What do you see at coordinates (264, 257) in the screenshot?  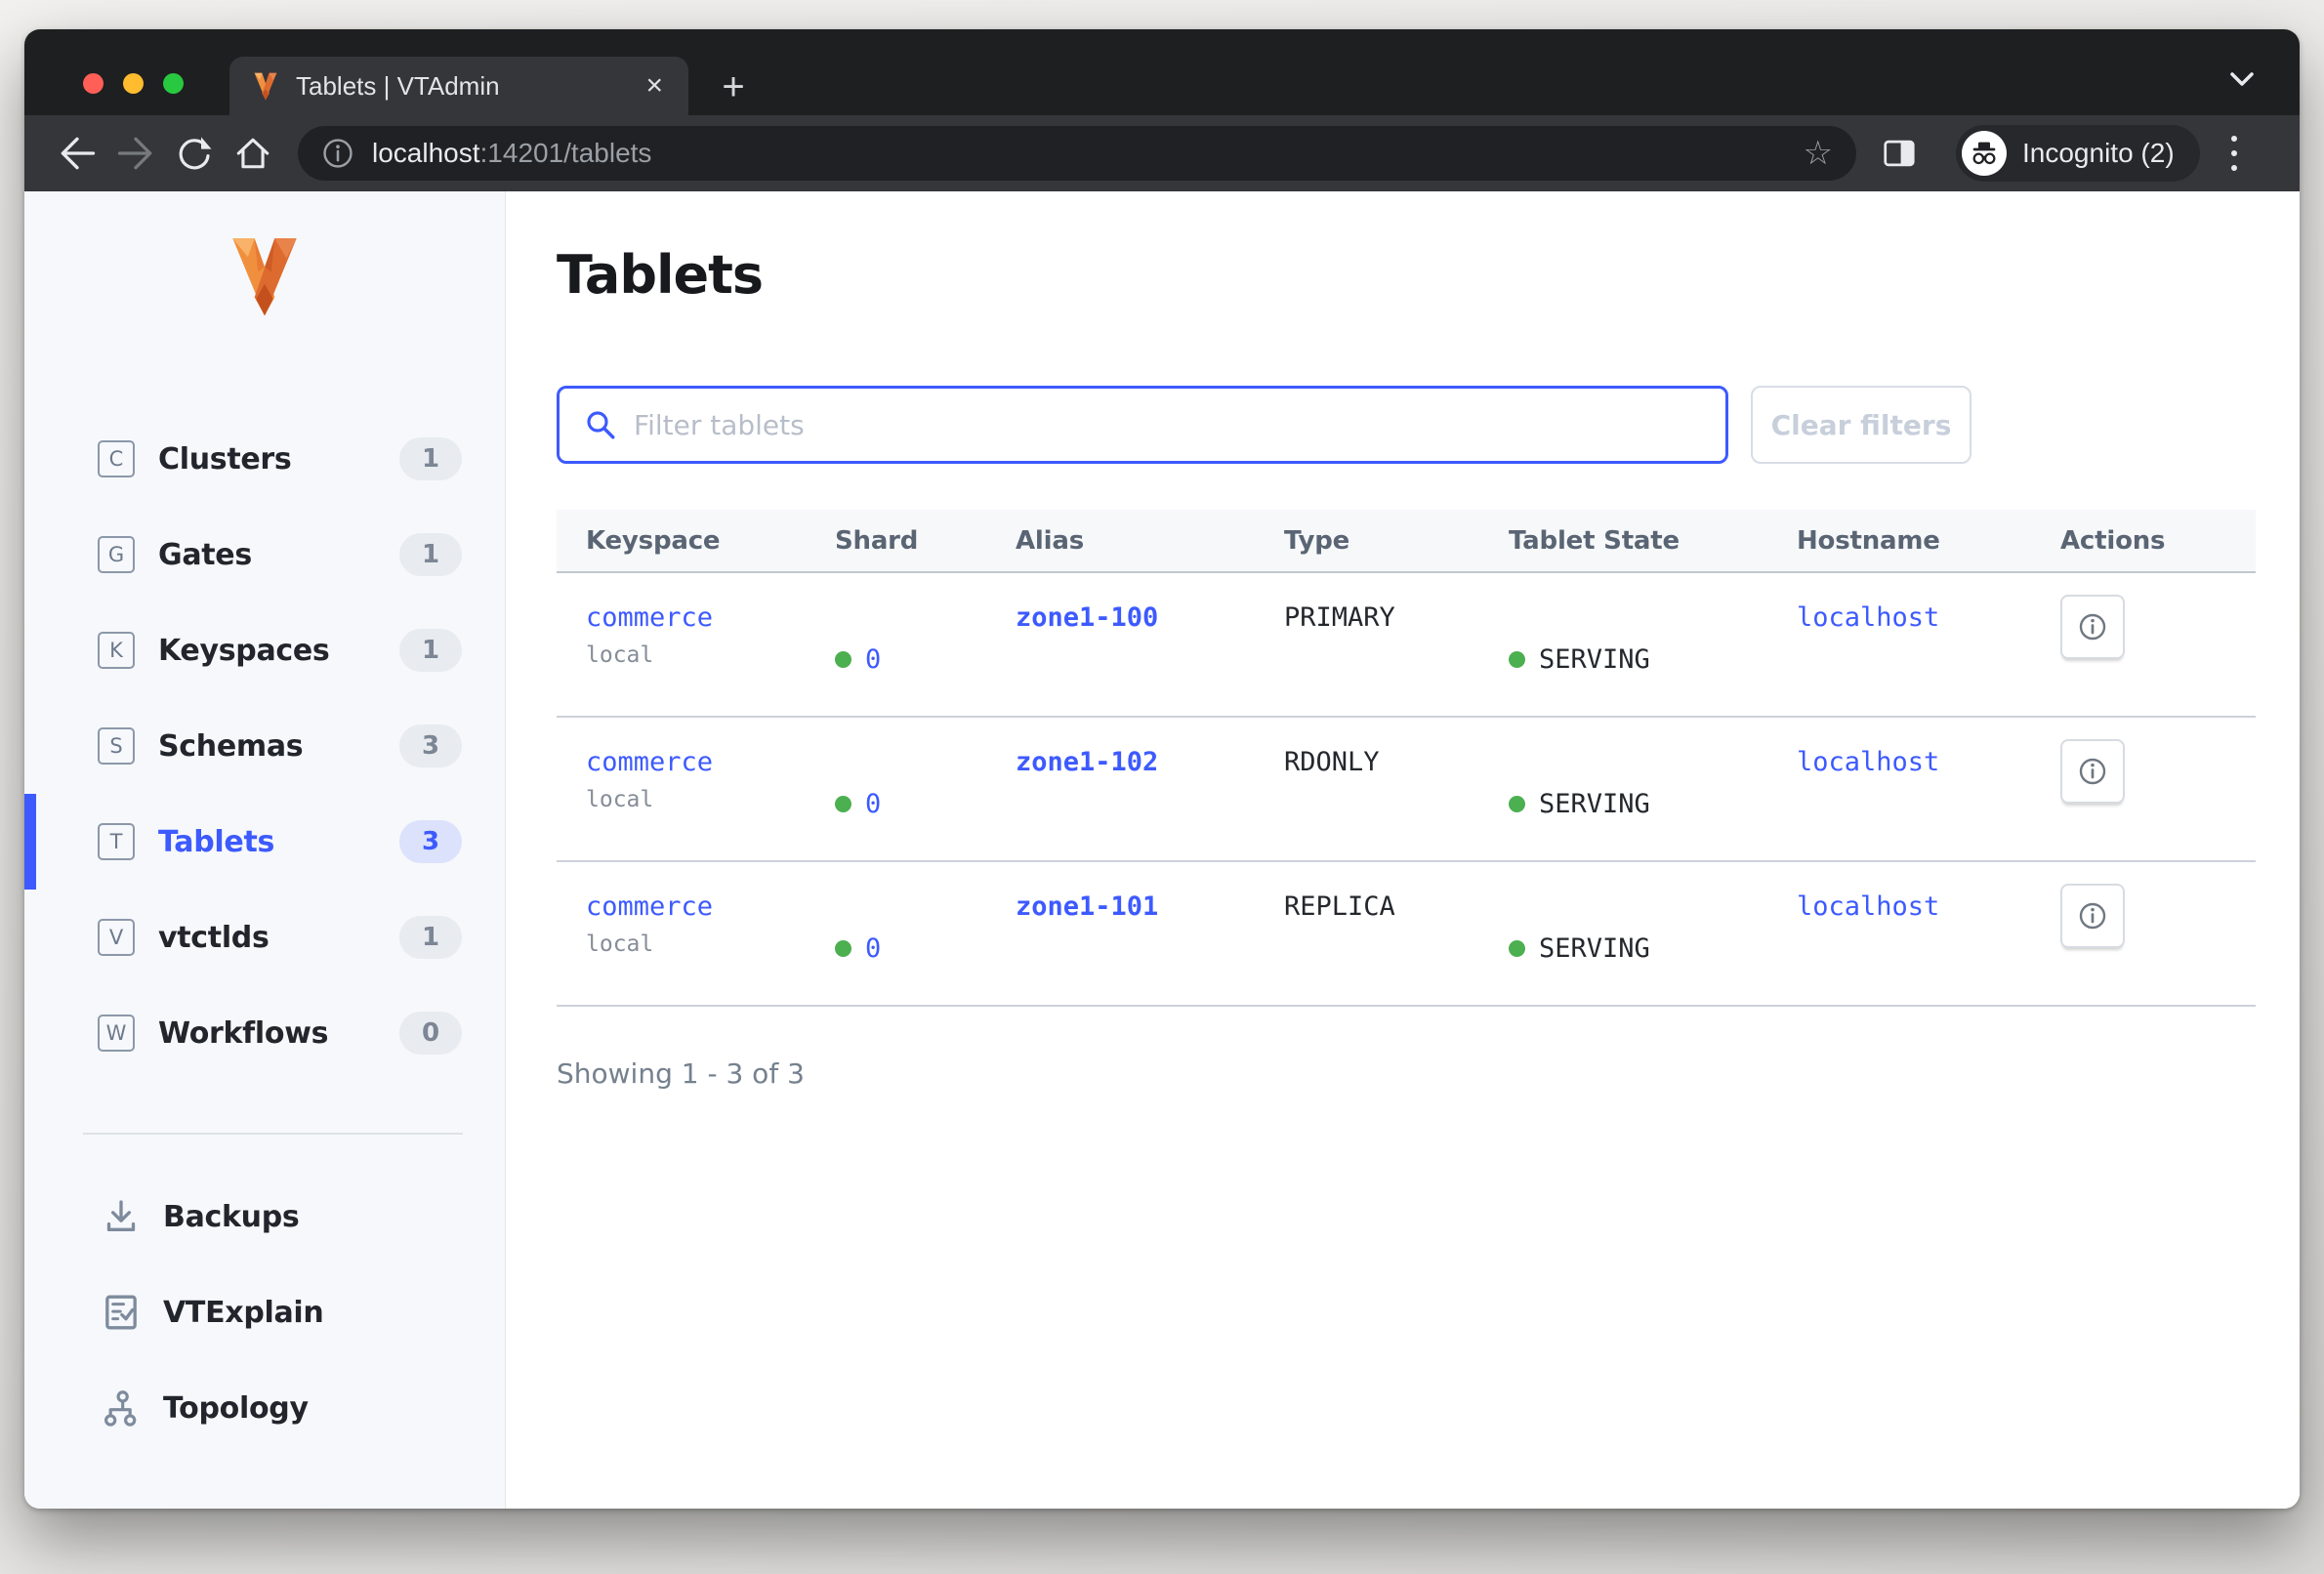 I see `vitess-logo-icon` at bounding box center [264, 257].